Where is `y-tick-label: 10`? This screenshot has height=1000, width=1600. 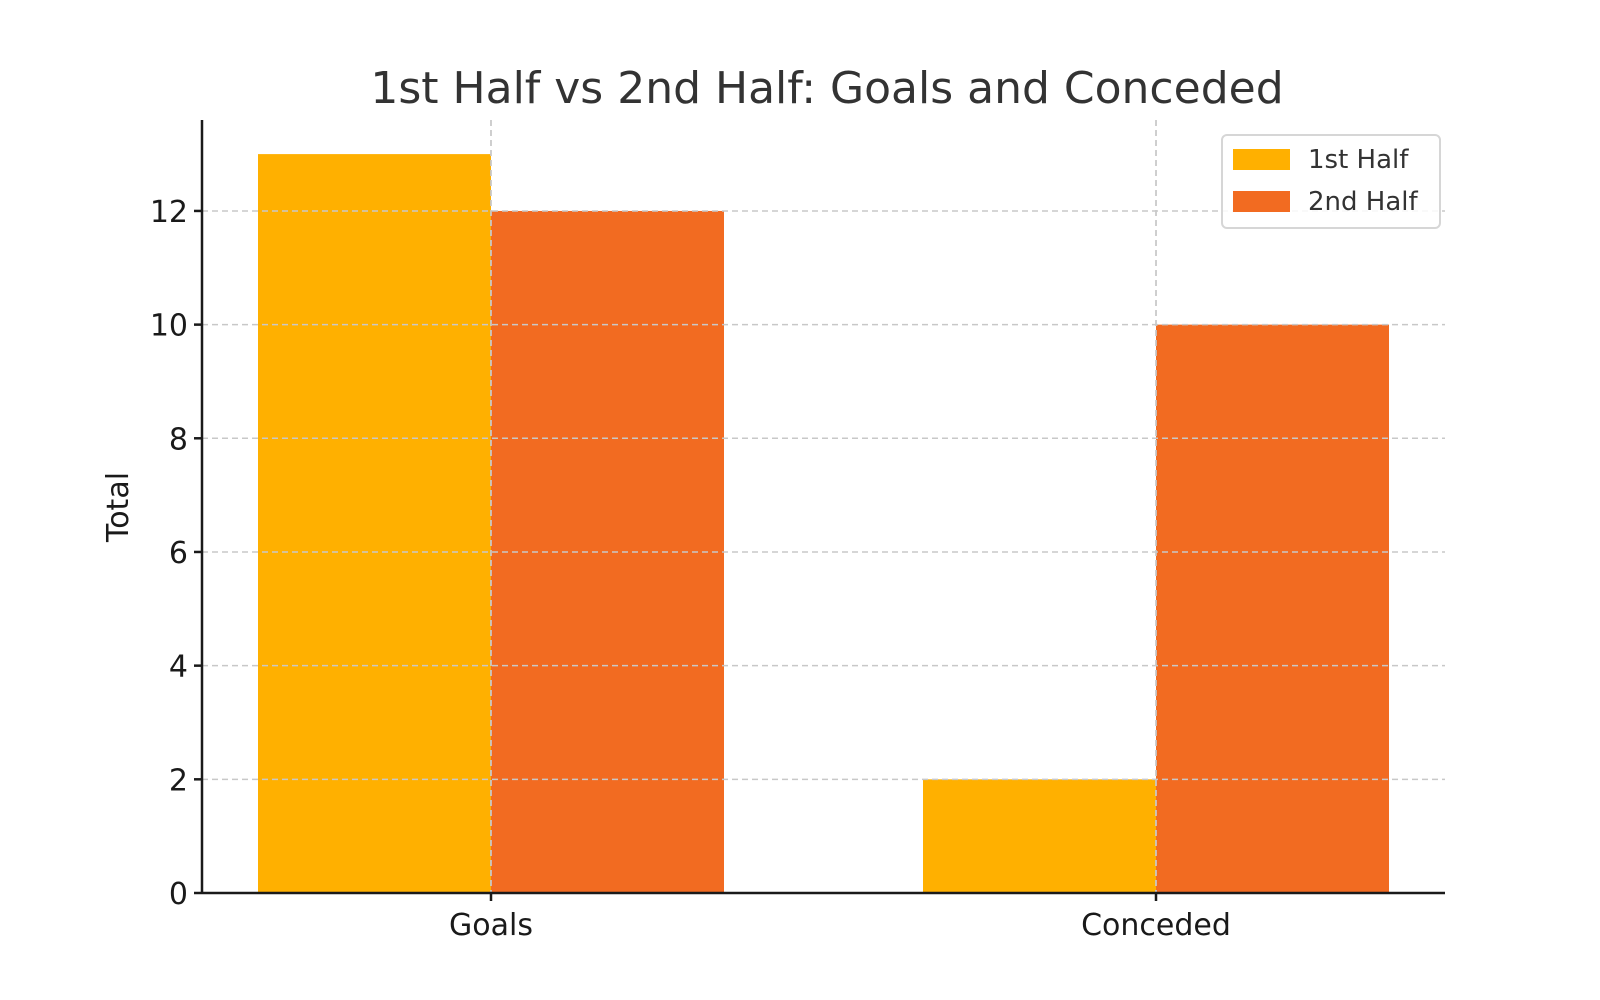
y-tick-label: 10 is located at coordinates (169, 326).